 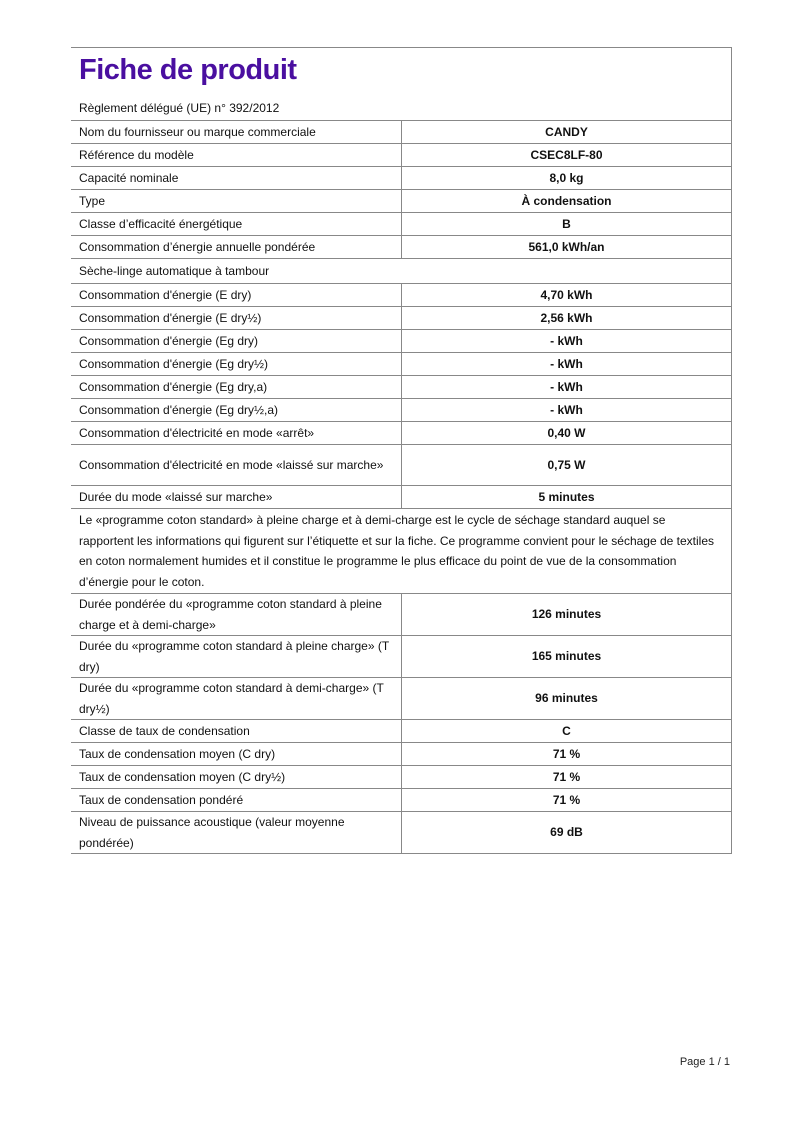 What do you see at coordinates (236, 800) in the screenshot?
I see `row-label: Taux de condensation pondéré` at bounding box center [236, 800].